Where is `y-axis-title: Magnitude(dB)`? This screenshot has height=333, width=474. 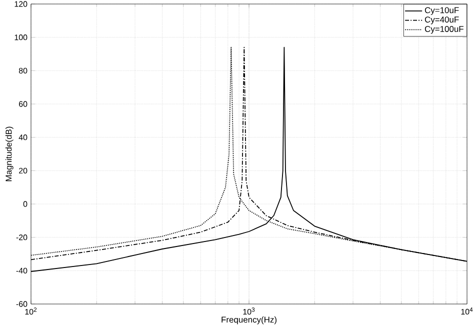
y-axis-title: Magnitude(dB) is located at coordinates (9, 154).